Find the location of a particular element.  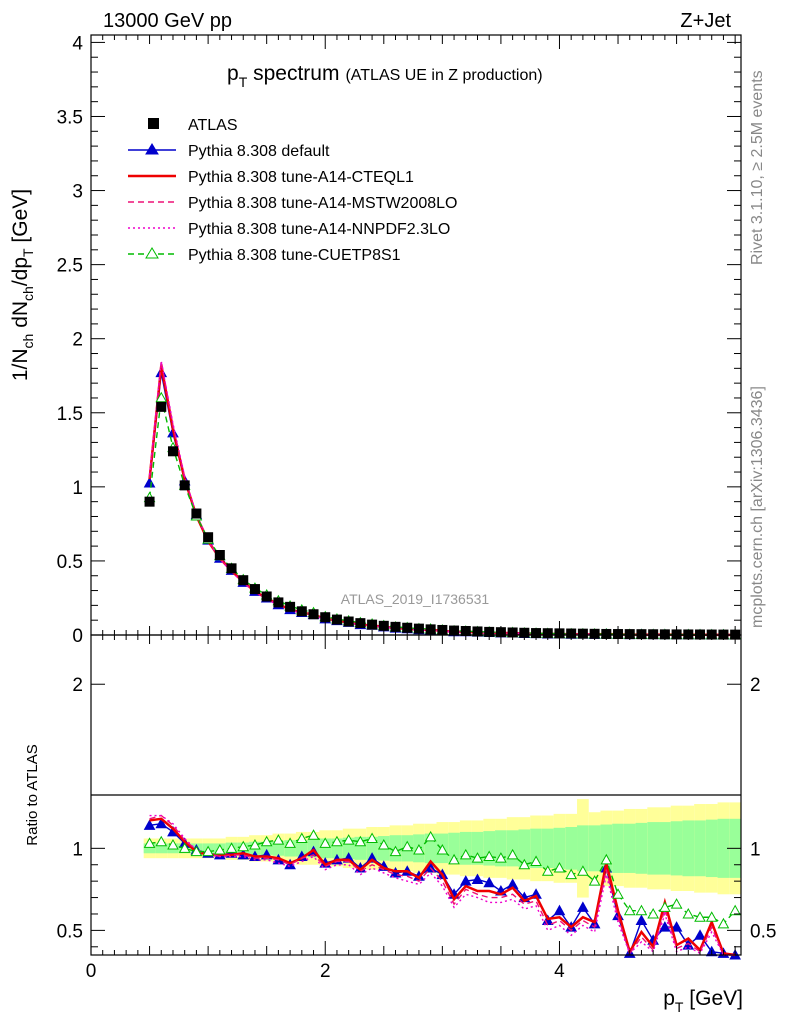

y-tick-label-main: 1 is located at coordinates (77, 488).